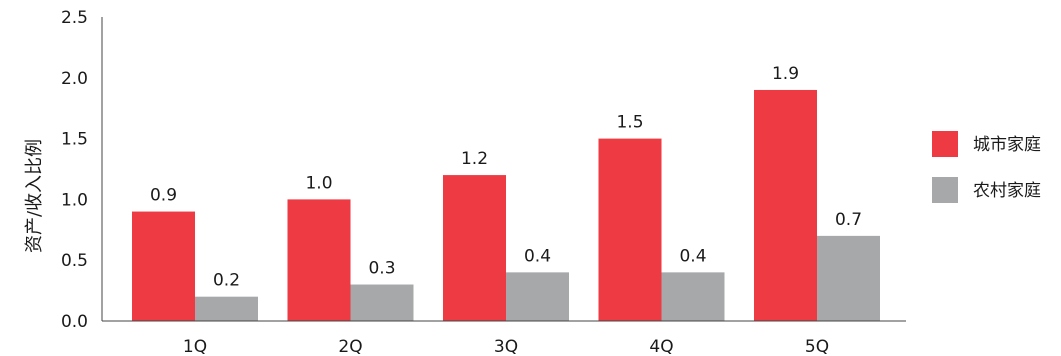 This screenshot has height=356, width=1061. I want to click on legend-label: 农村家庭, so click(1007, 191).